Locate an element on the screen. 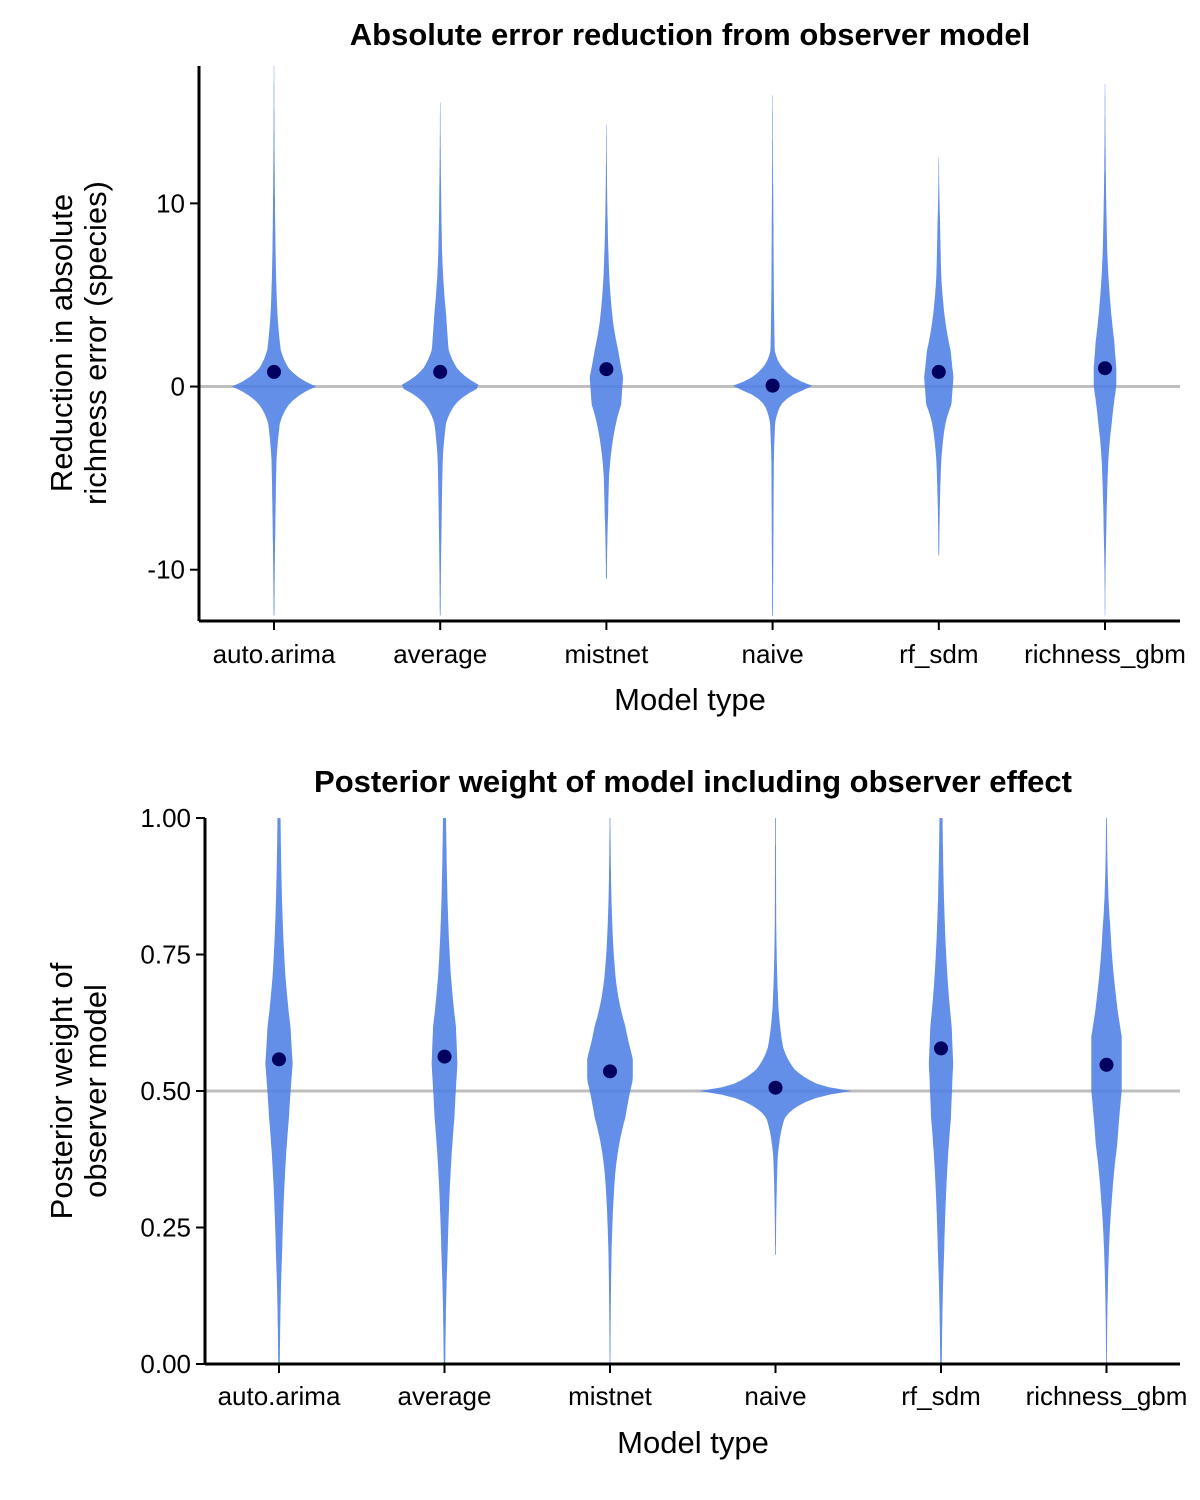 Image resolution: width=1200 pixels, height=1500 pixels. y-axis-label: Posterior weight of observer model is located at coordinates (78, 1090).